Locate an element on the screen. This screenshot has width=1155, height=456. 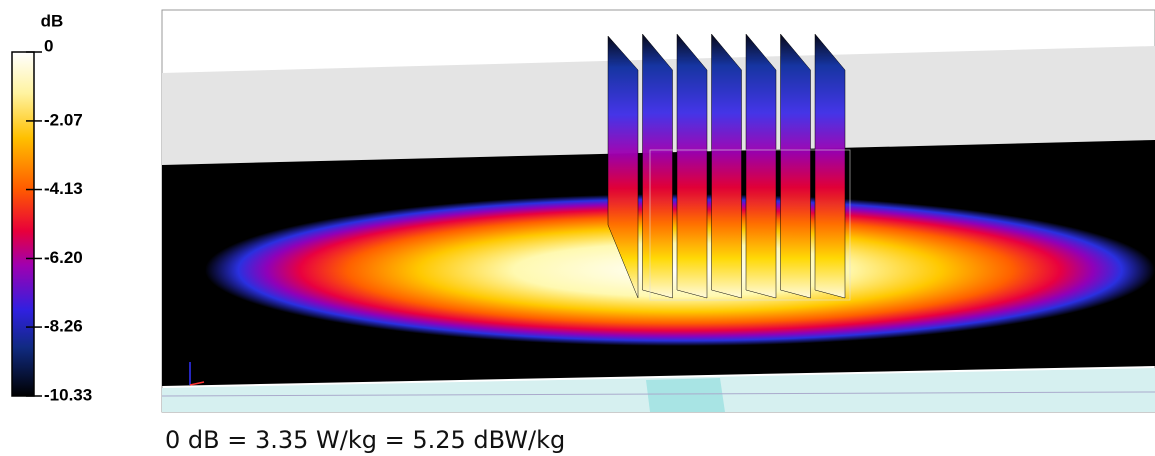
colorbar-ticks: 0 -2.07 -4.13 -6.20 -8.26 -10.33 is located at coordinates (59, 220).